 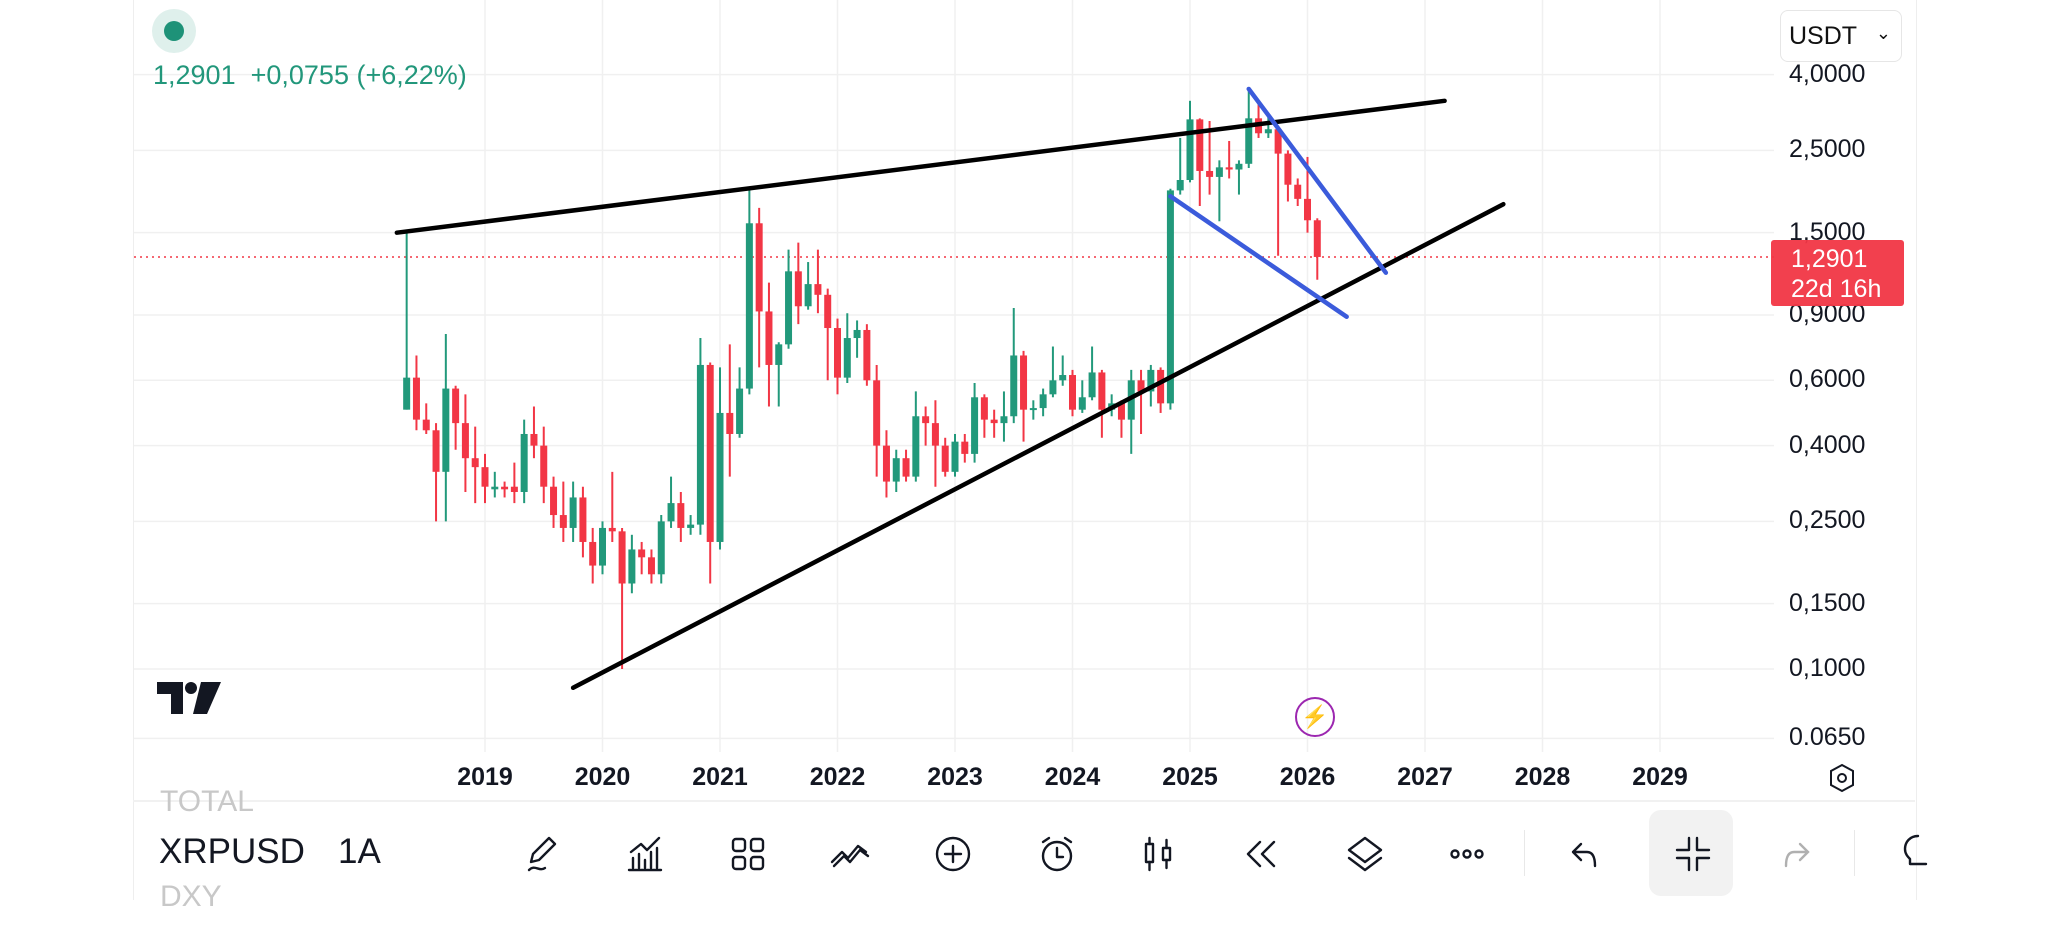 What do you see at coordinates (1693, 854) in the screenshot?
I see `collapse-button` at bounding box center [1693, 854].